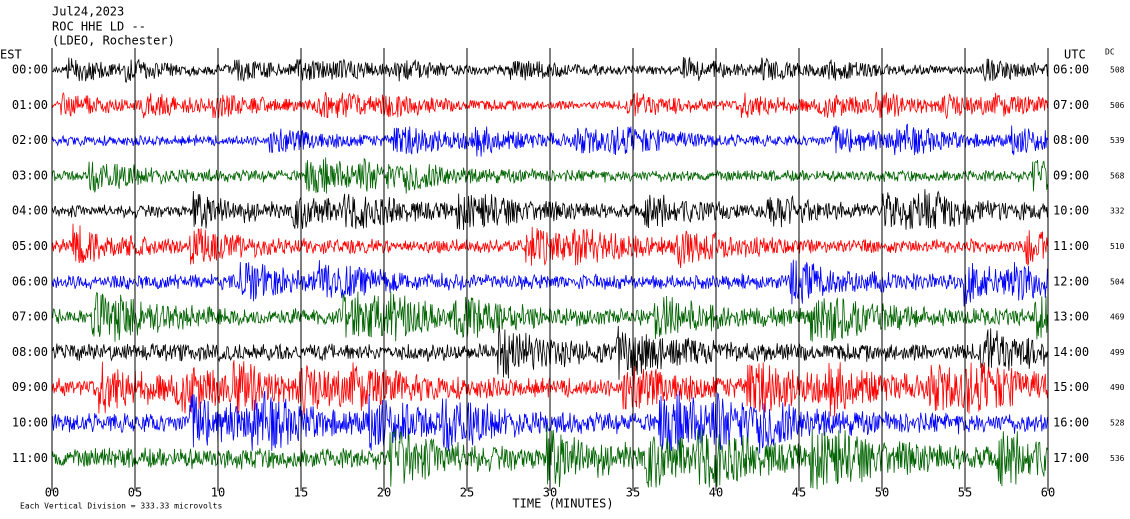 This screenshot has width=1130, height=519. What do you see at coordinates (1071, 211) in the screenshot?
I see `utc-label: 10:00` at bounding box center [1071, 211].